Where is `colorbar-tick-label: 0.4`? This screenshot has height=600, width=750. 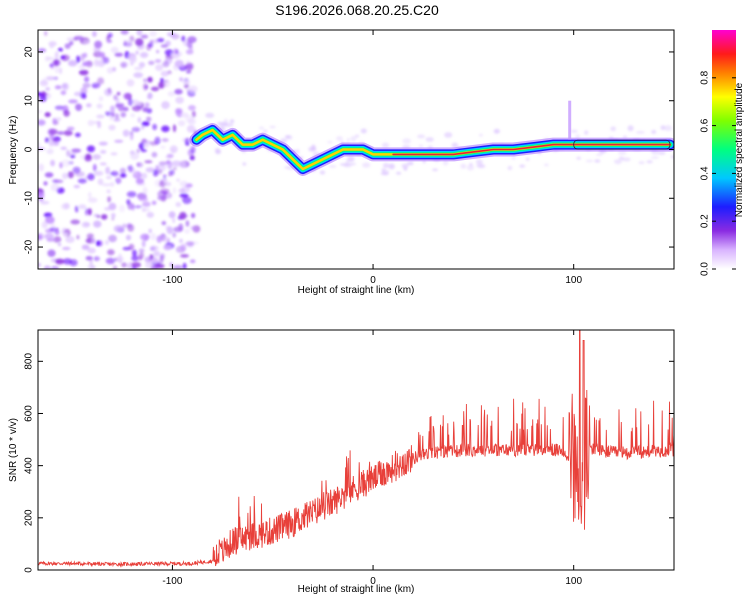
colorbar-tick-label: 0.4 is located at coordinates (705, 173).